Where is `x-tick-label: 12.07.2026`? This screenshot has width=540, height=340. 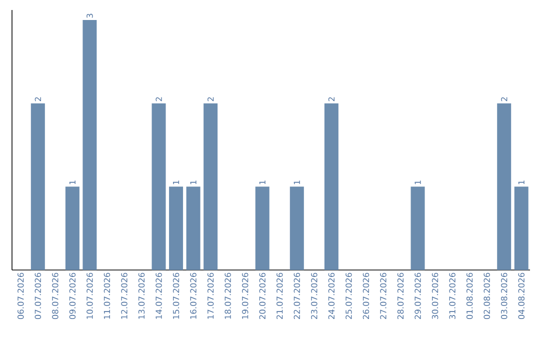 x-tick-label: 12.07.2026 is located at coordinates (124, 295).